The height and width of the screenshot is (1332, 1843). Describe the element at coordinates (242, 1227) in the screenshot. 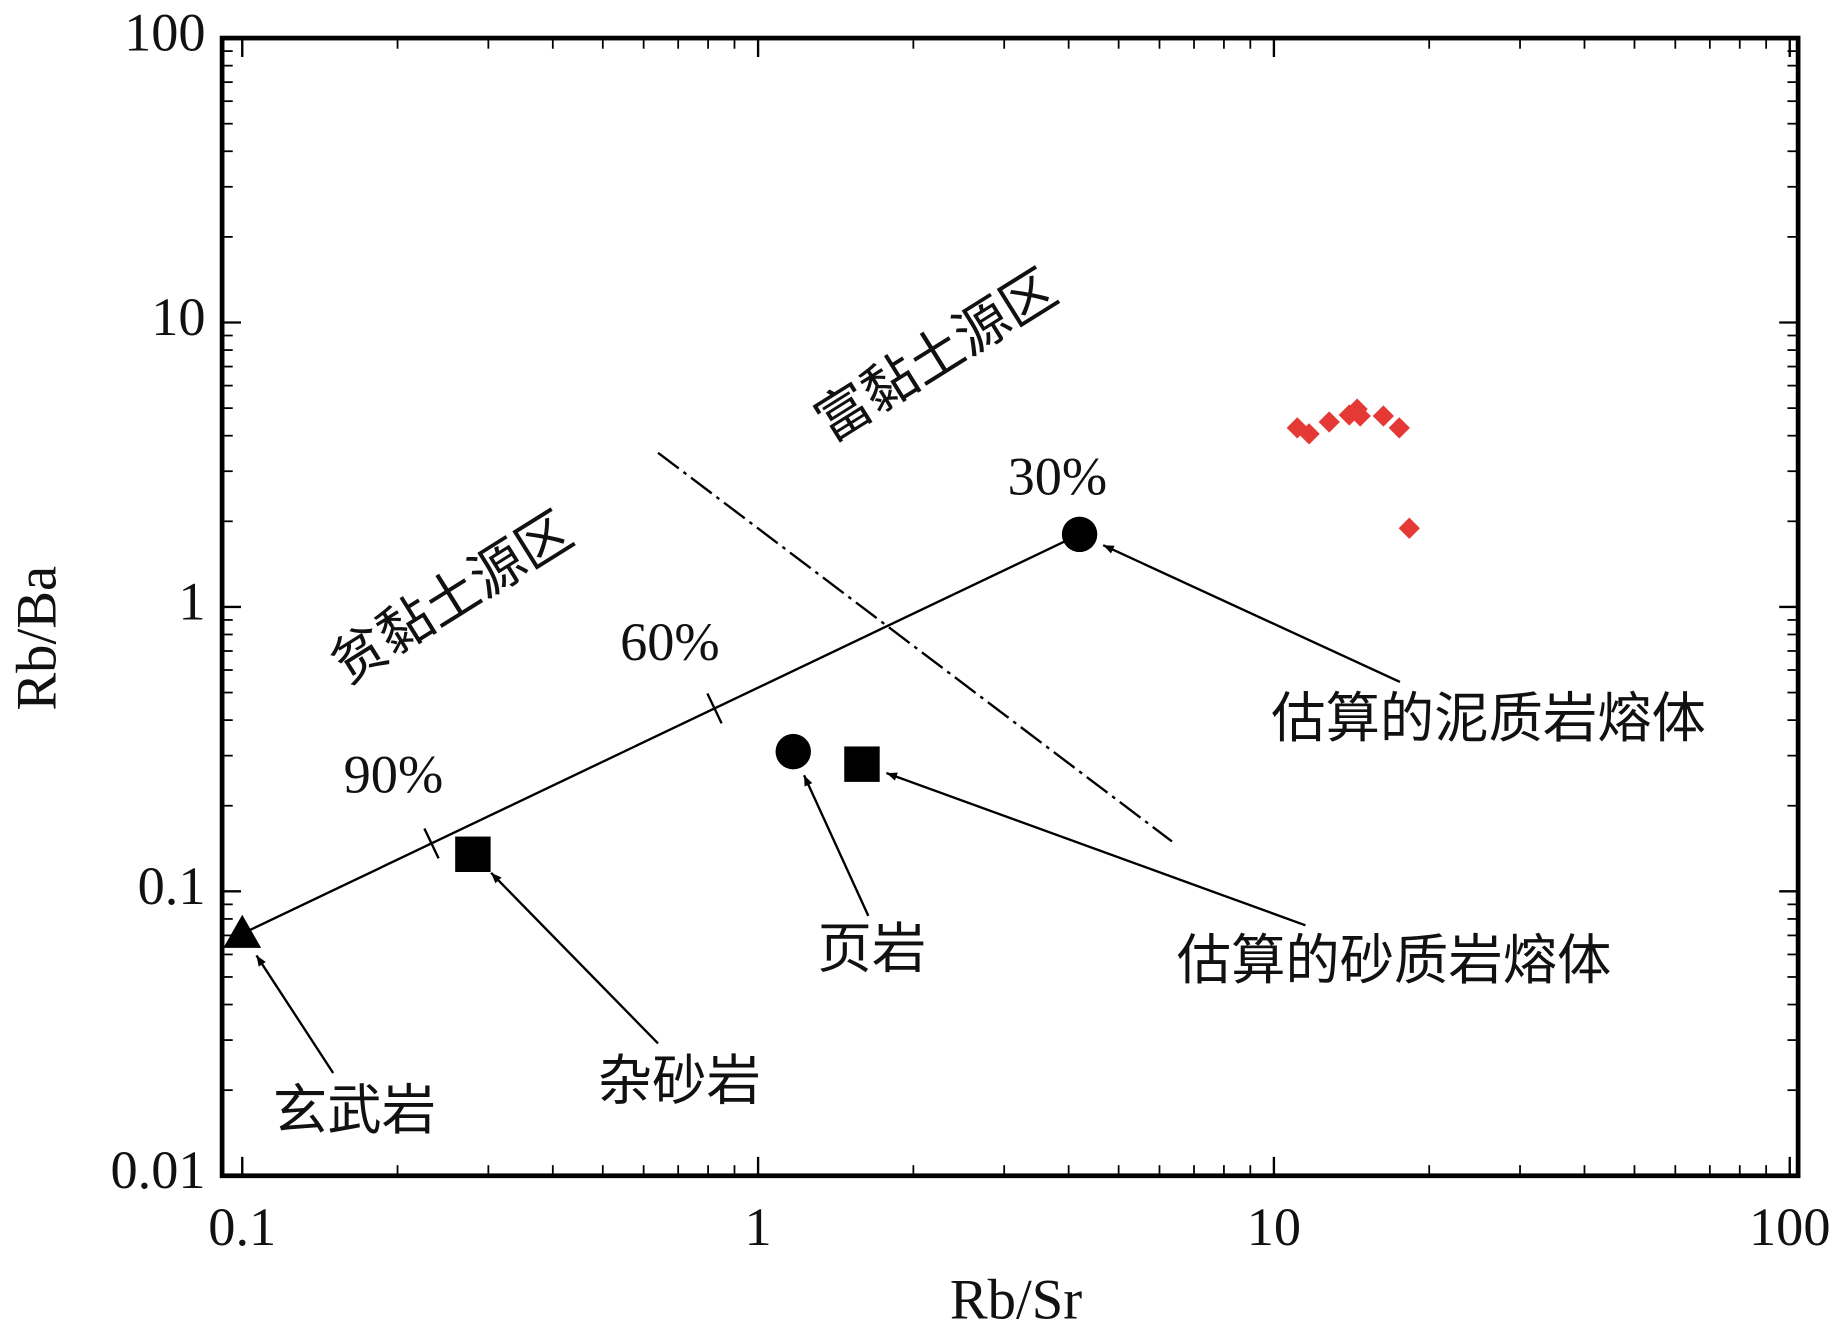

I see `x-tick-label: 0.1` at that location.